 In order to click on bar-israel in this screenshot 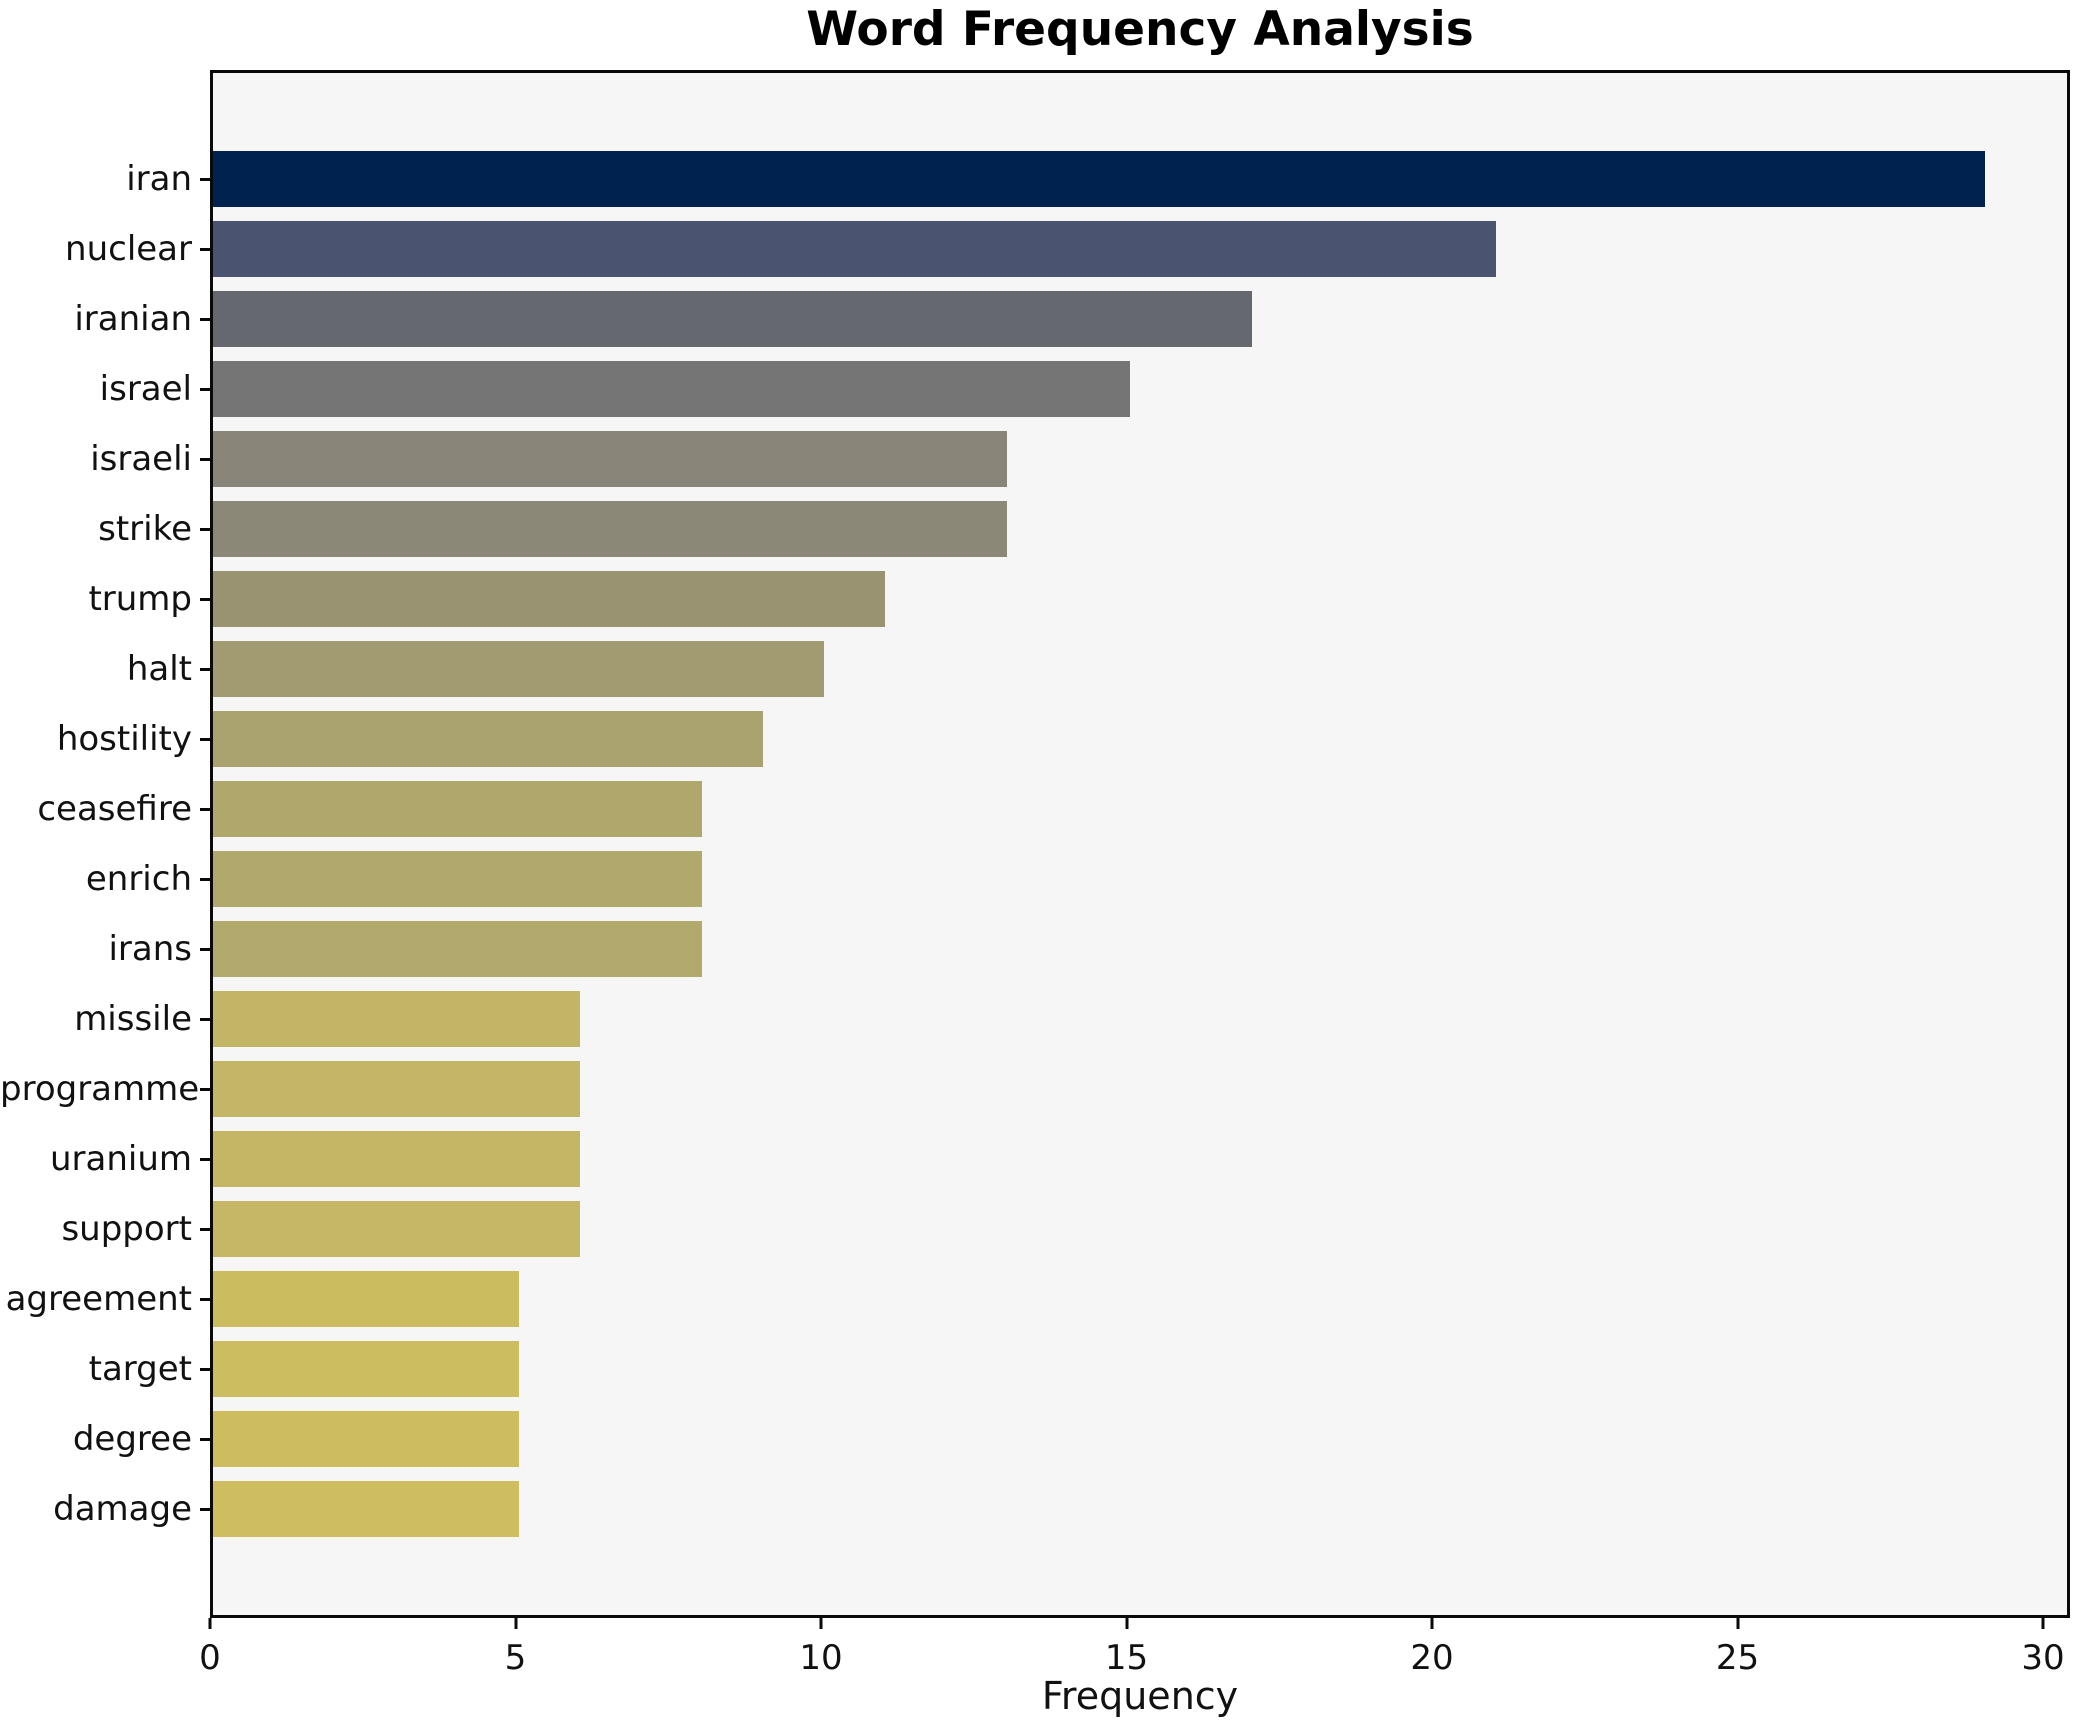, I will do `click(671, 389)`.